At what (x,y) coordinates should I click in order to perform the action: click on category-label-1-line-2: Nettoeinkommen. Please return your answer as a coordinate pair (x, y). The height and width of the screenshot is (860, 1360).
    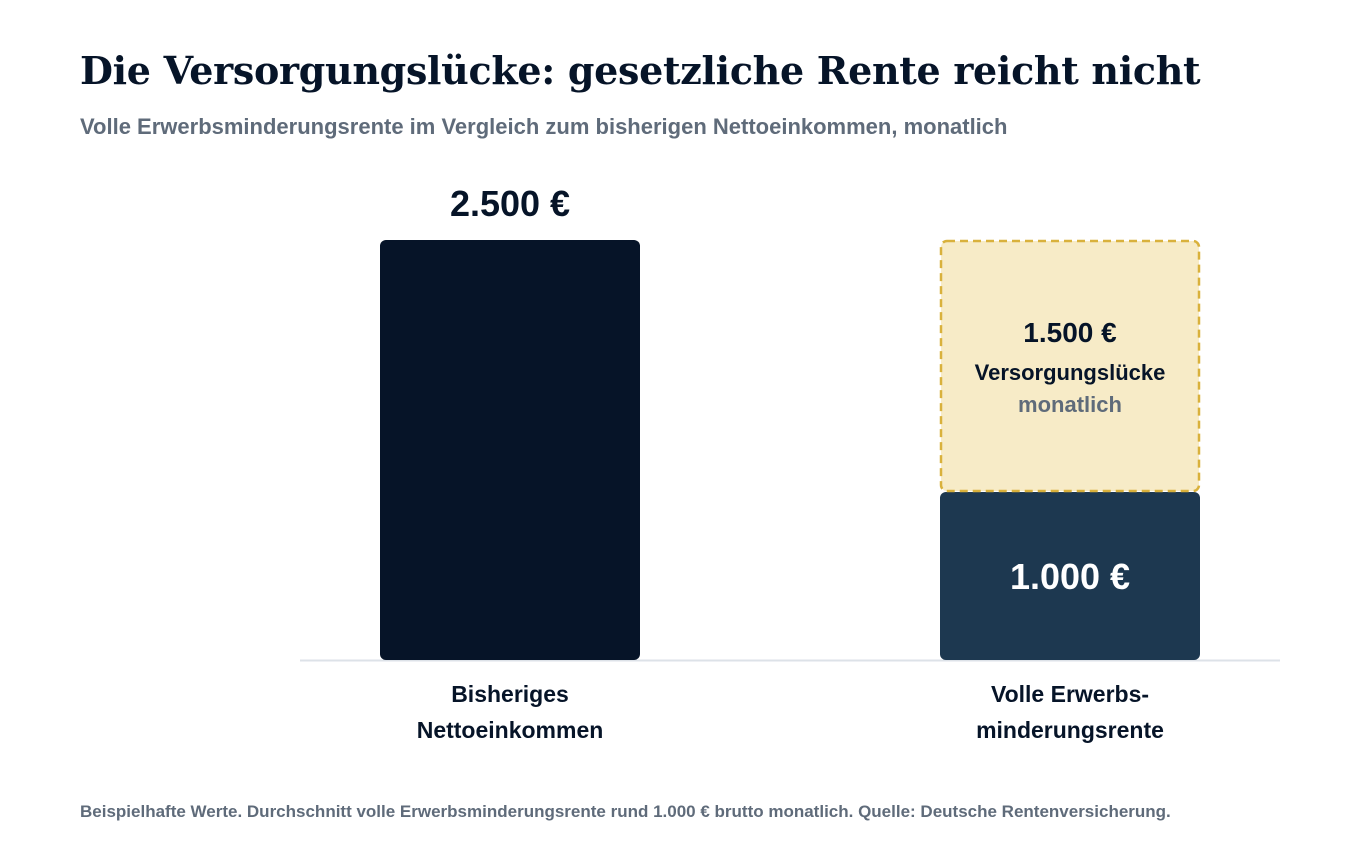
    Looking at the image, I should click on (510, 730).